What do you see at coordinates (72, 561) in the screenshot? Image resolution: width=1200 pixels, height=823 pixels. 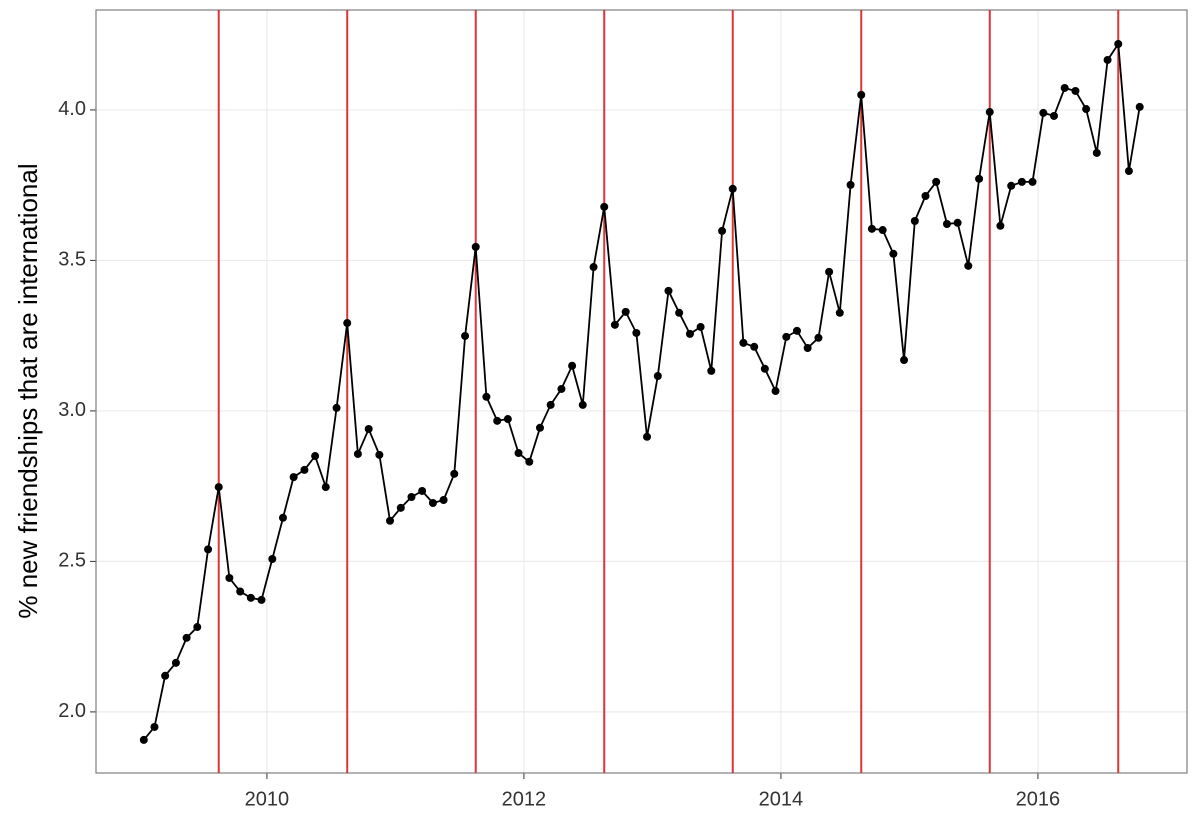 I see `y-tick-label: 2.5` at bounding box center [72, 561].